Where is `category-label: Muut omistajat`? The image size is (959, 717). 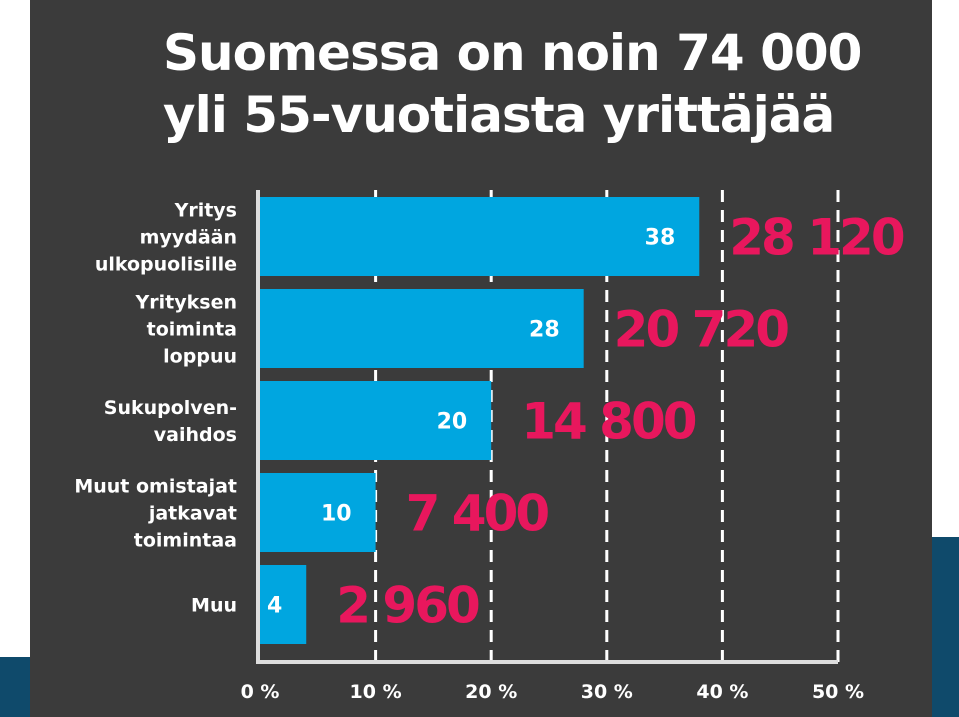 category-label: Muut omistajat is located at coordinates (155, 487).